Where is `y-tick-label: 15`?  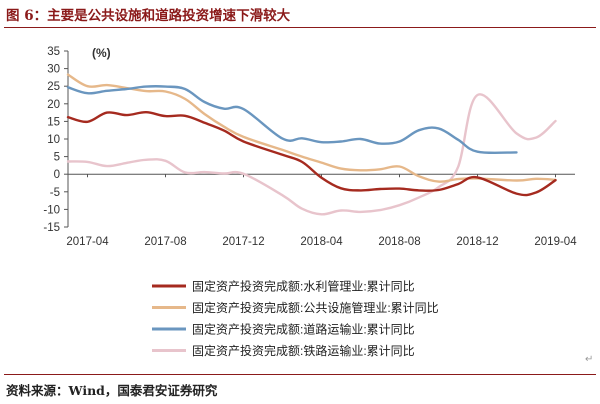
y-tick-label: 15 is located at coordinates (53, 122).